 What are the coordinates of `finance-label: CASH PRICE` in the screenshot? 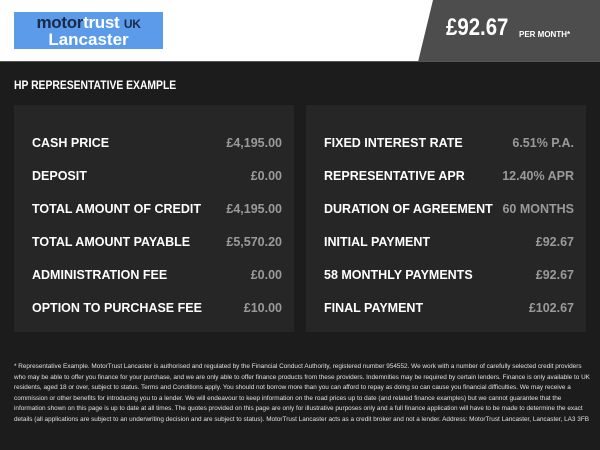 It's located at (71, 143).